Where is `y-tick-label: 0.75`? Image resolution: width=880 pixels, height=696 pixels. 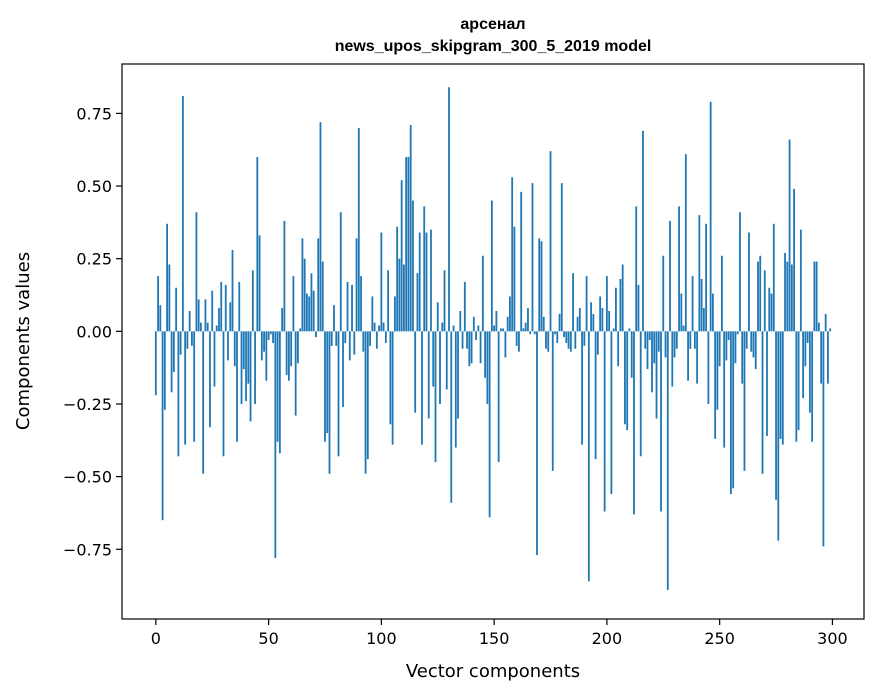 y-tick-label: 0.75 is located at coordinates (94, 113).